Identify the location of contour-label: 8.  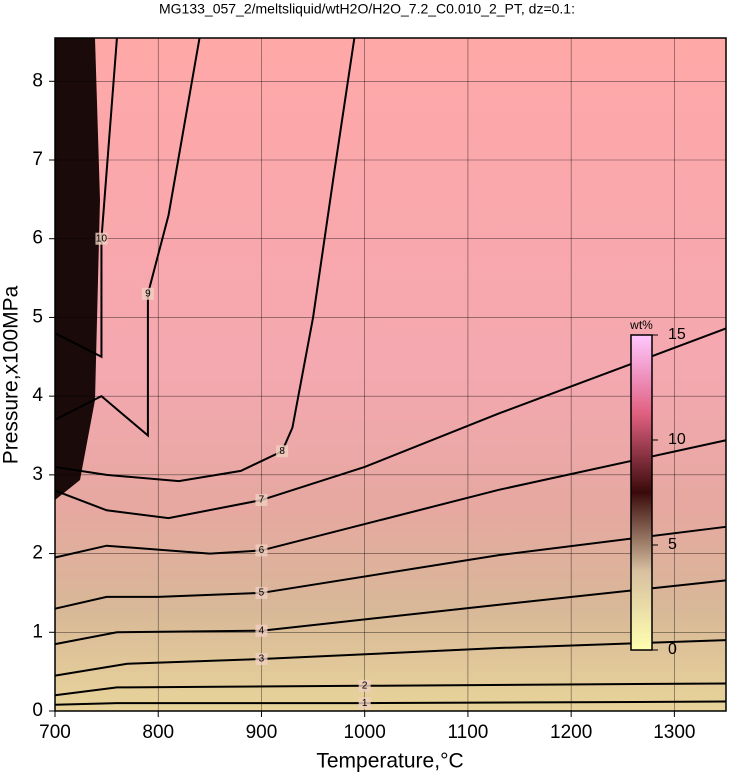
(282, 451).